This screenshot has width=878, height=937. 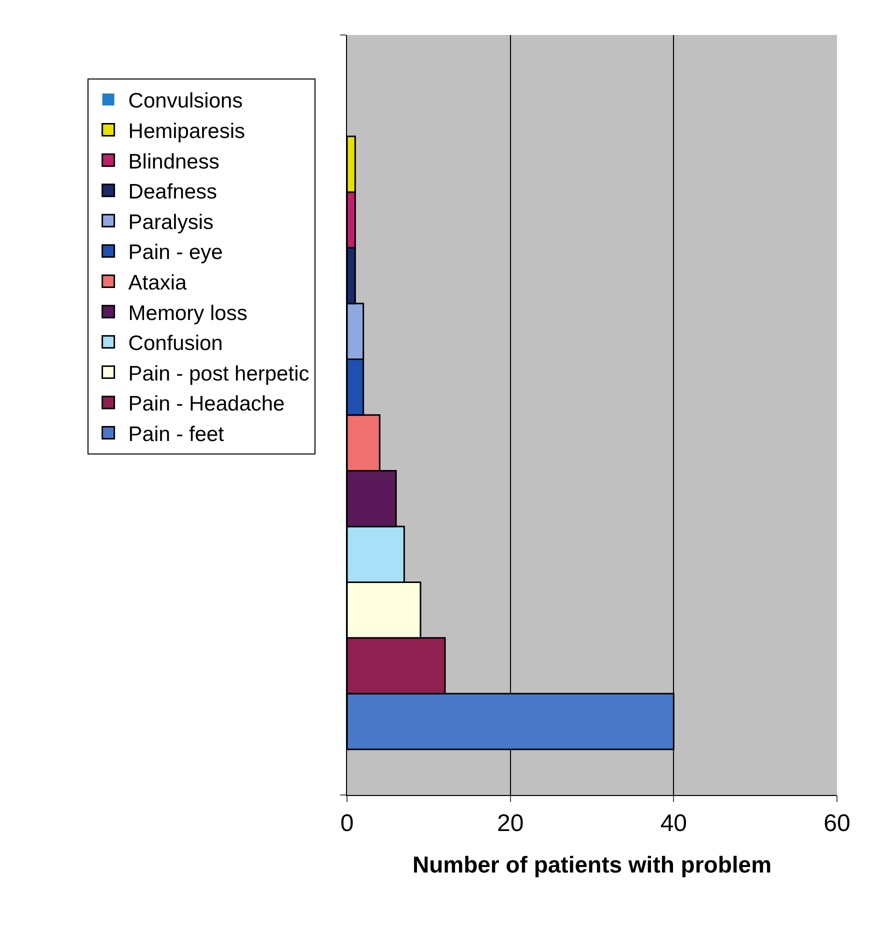 What do you see at coordinates (592, 864) in the screenshot?
I see `x-axis-title: Number of patients with problem` at bounding box center [592, 864].